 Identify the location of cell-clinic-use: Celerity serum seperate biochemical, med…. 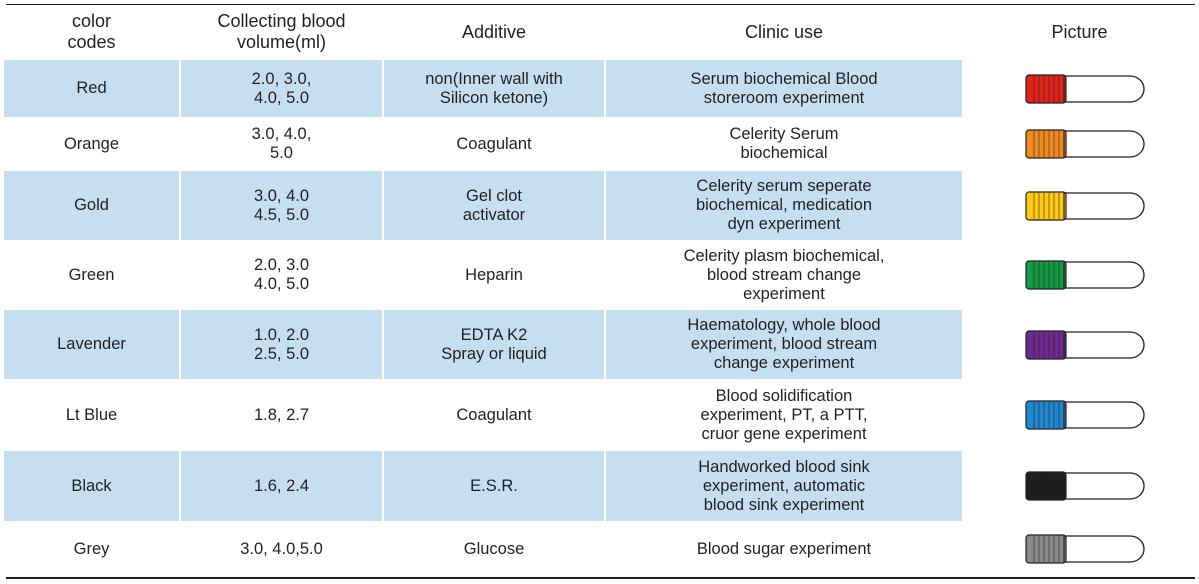
(784, 205).